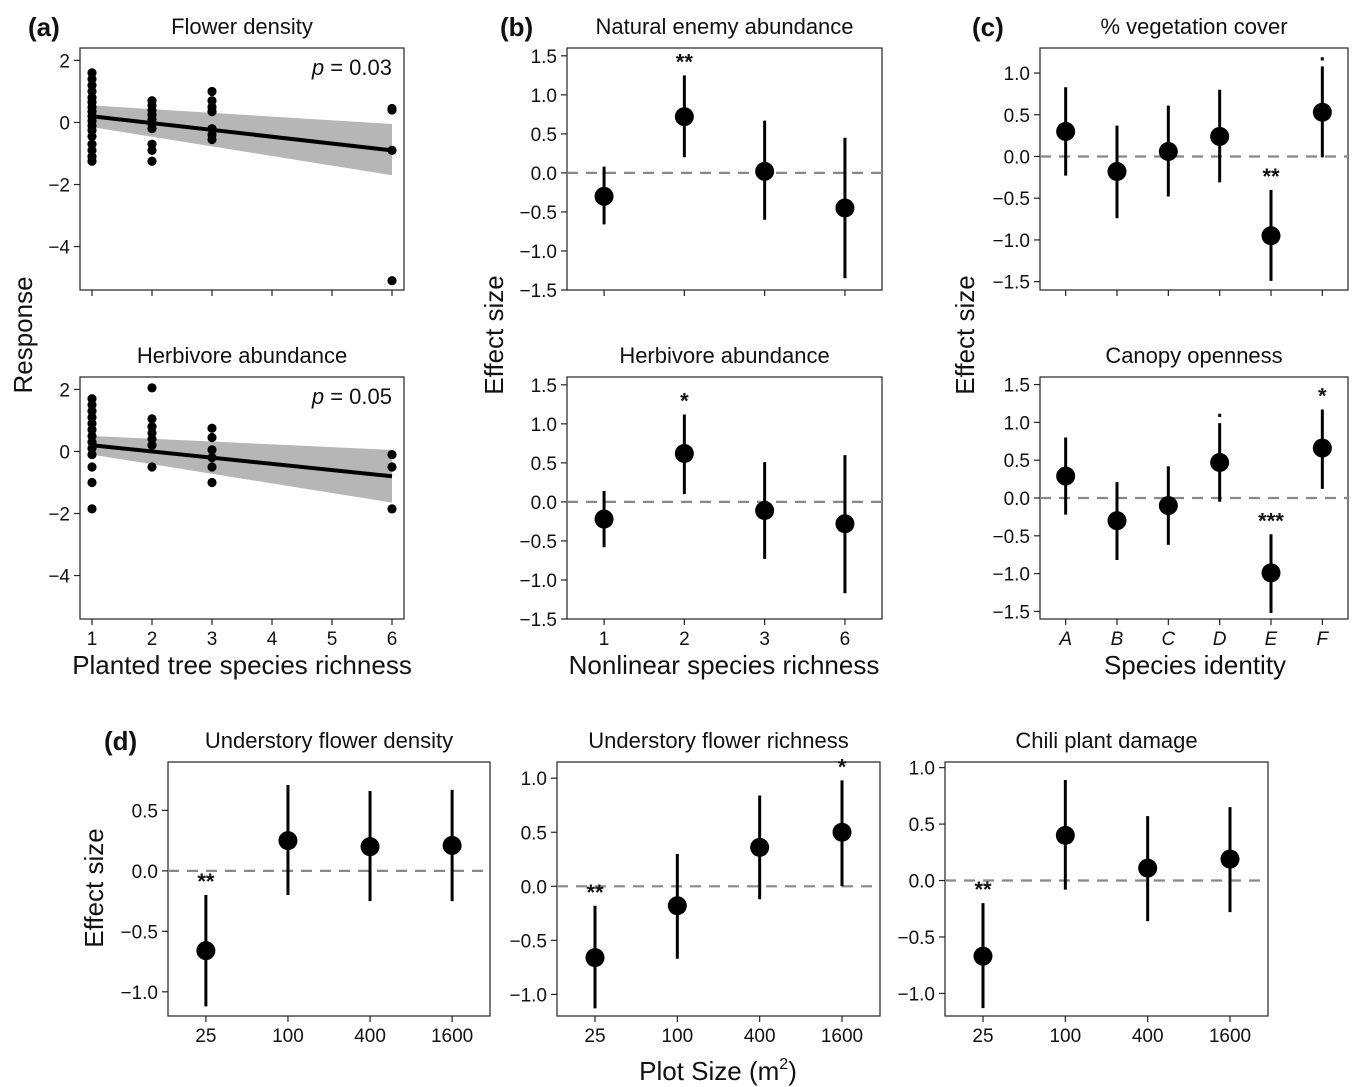 The width and height of the screenshot is (1354, 1087). What do you see at coordinates (1148, 1036) in the screenshot?
I see `x-tick-label: 400` at bounding box center [1148, 1036].